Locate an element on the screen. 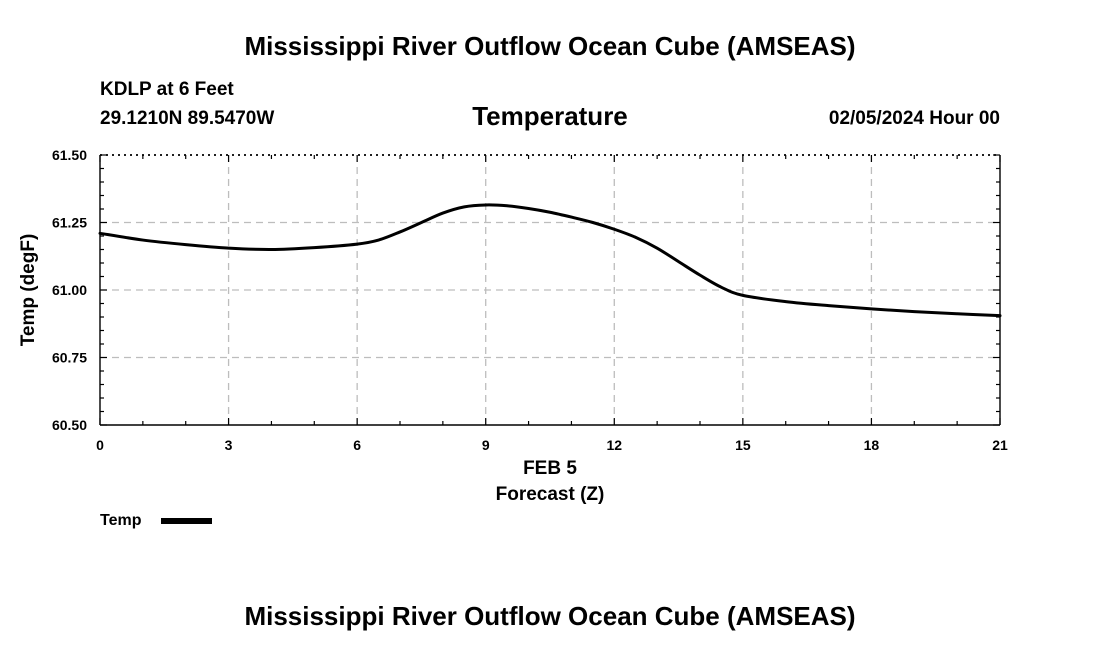 This screenshot has height=650, width=1100. y-axis-label: Temp (degF) is located at coordinates (28, 290).